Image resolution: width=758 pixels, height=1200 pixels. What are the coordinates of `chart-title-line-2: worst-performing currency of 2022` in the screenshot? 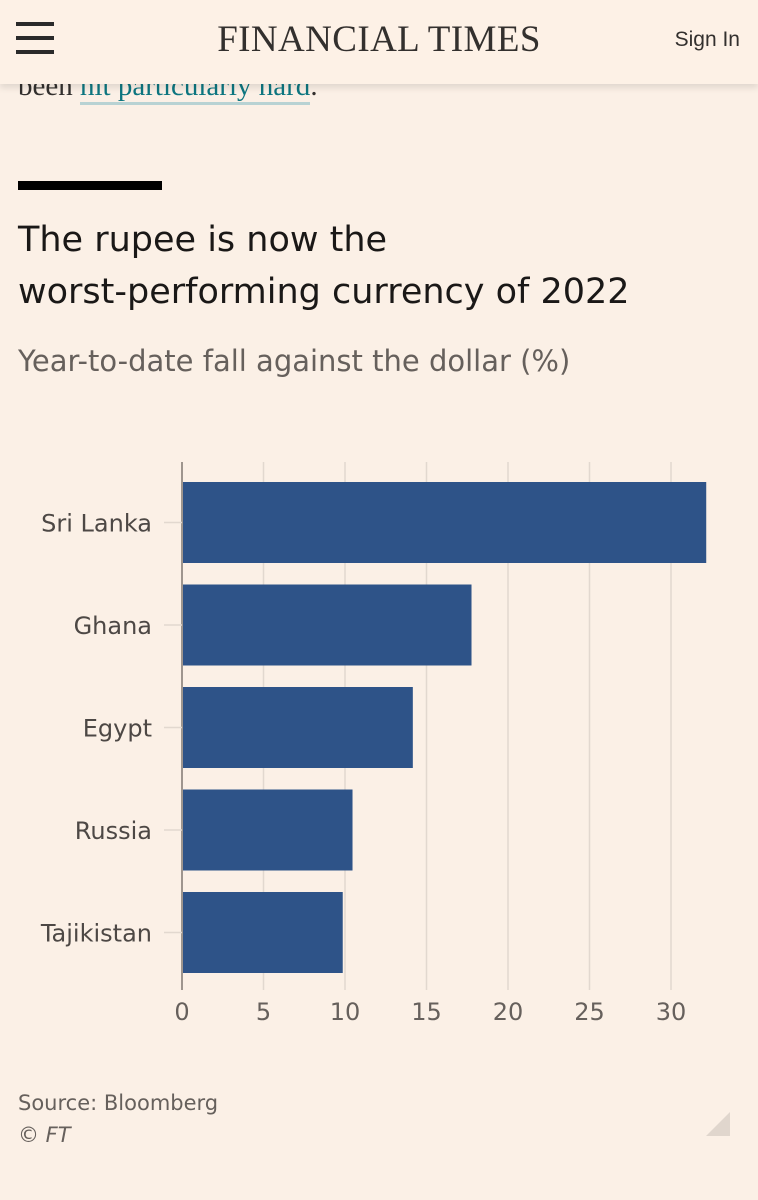 It's located at (324, 292).